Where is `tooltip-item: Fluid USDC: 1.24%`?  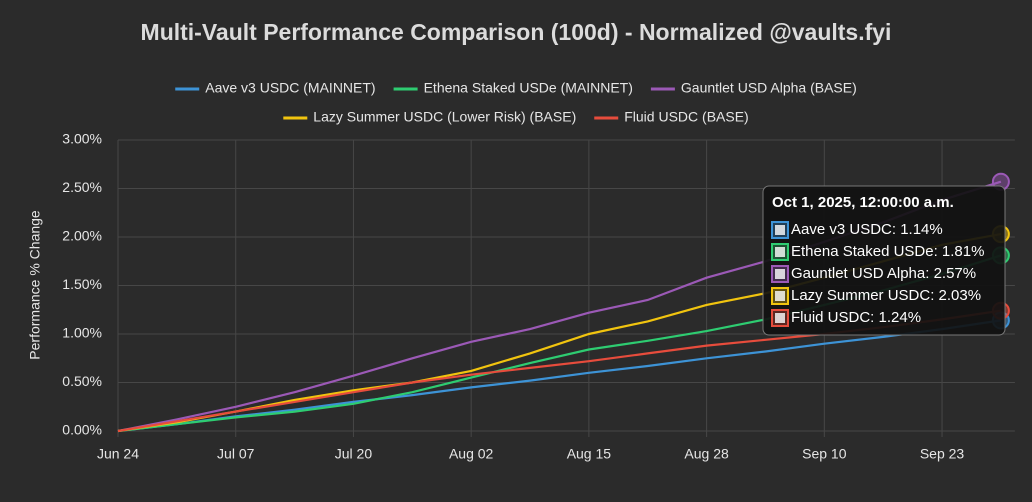 tooltip-item: Fluid USDC: 1.24% is located at coordinates (856, 317).